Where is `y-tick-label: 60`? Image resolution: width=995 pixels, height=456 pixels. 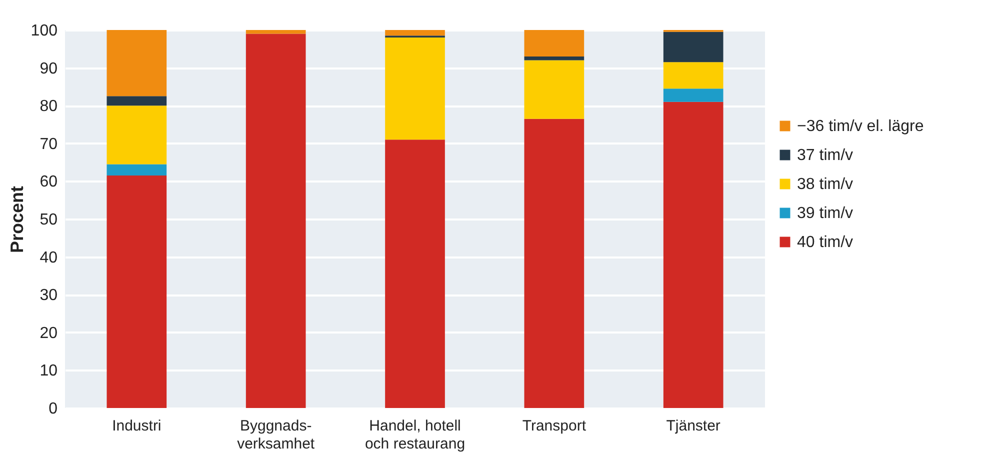
y-tick-label: 60 is located at coordinates (49, 182).